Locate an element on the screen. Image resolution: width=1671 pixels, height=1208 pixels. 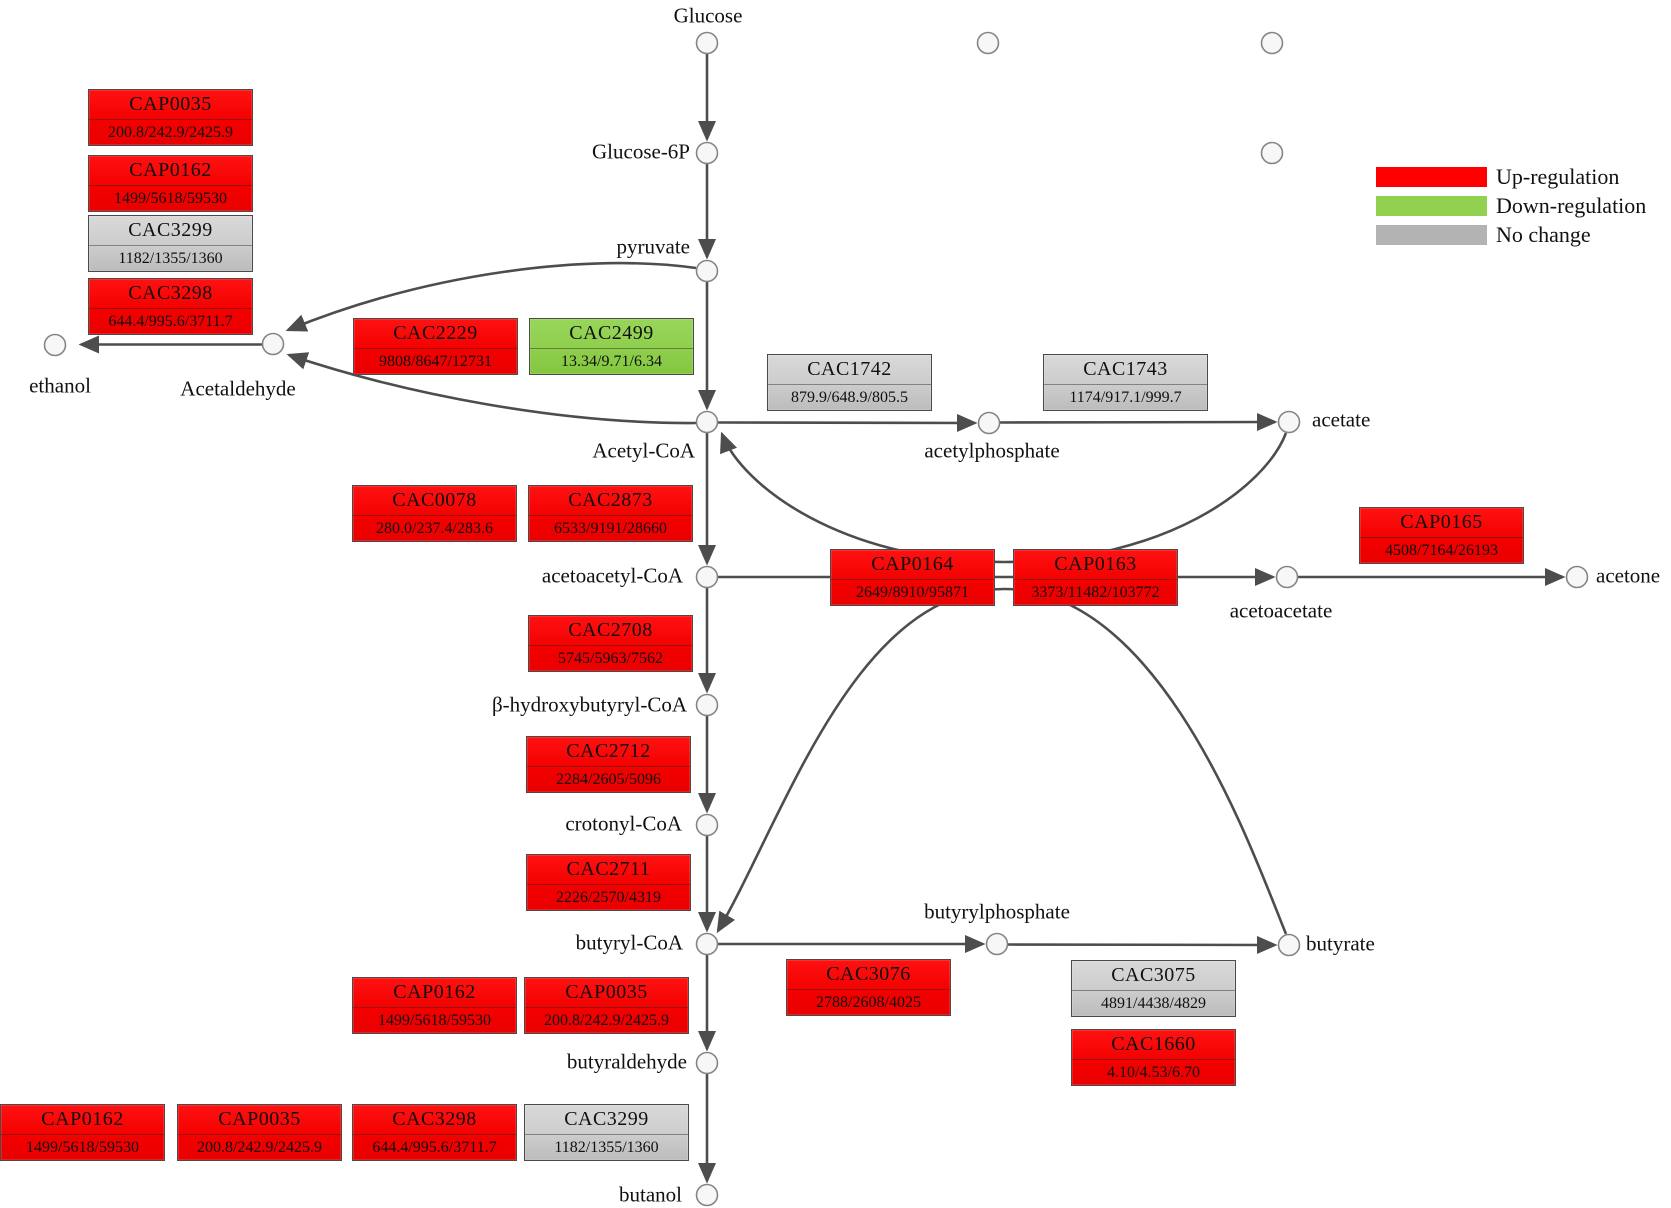
gene-box-cac2708-13: CAC2708 5745/5963/7562 is located at coordinates (610, 643).